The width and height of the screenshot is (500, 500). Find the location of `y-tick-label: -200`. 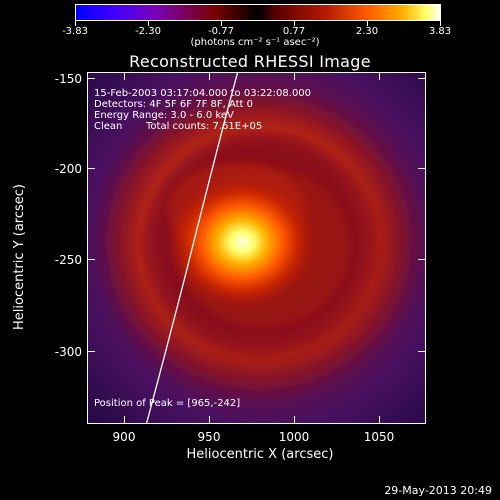

y-tick-label: -200 is located at coordinates (68, 169).